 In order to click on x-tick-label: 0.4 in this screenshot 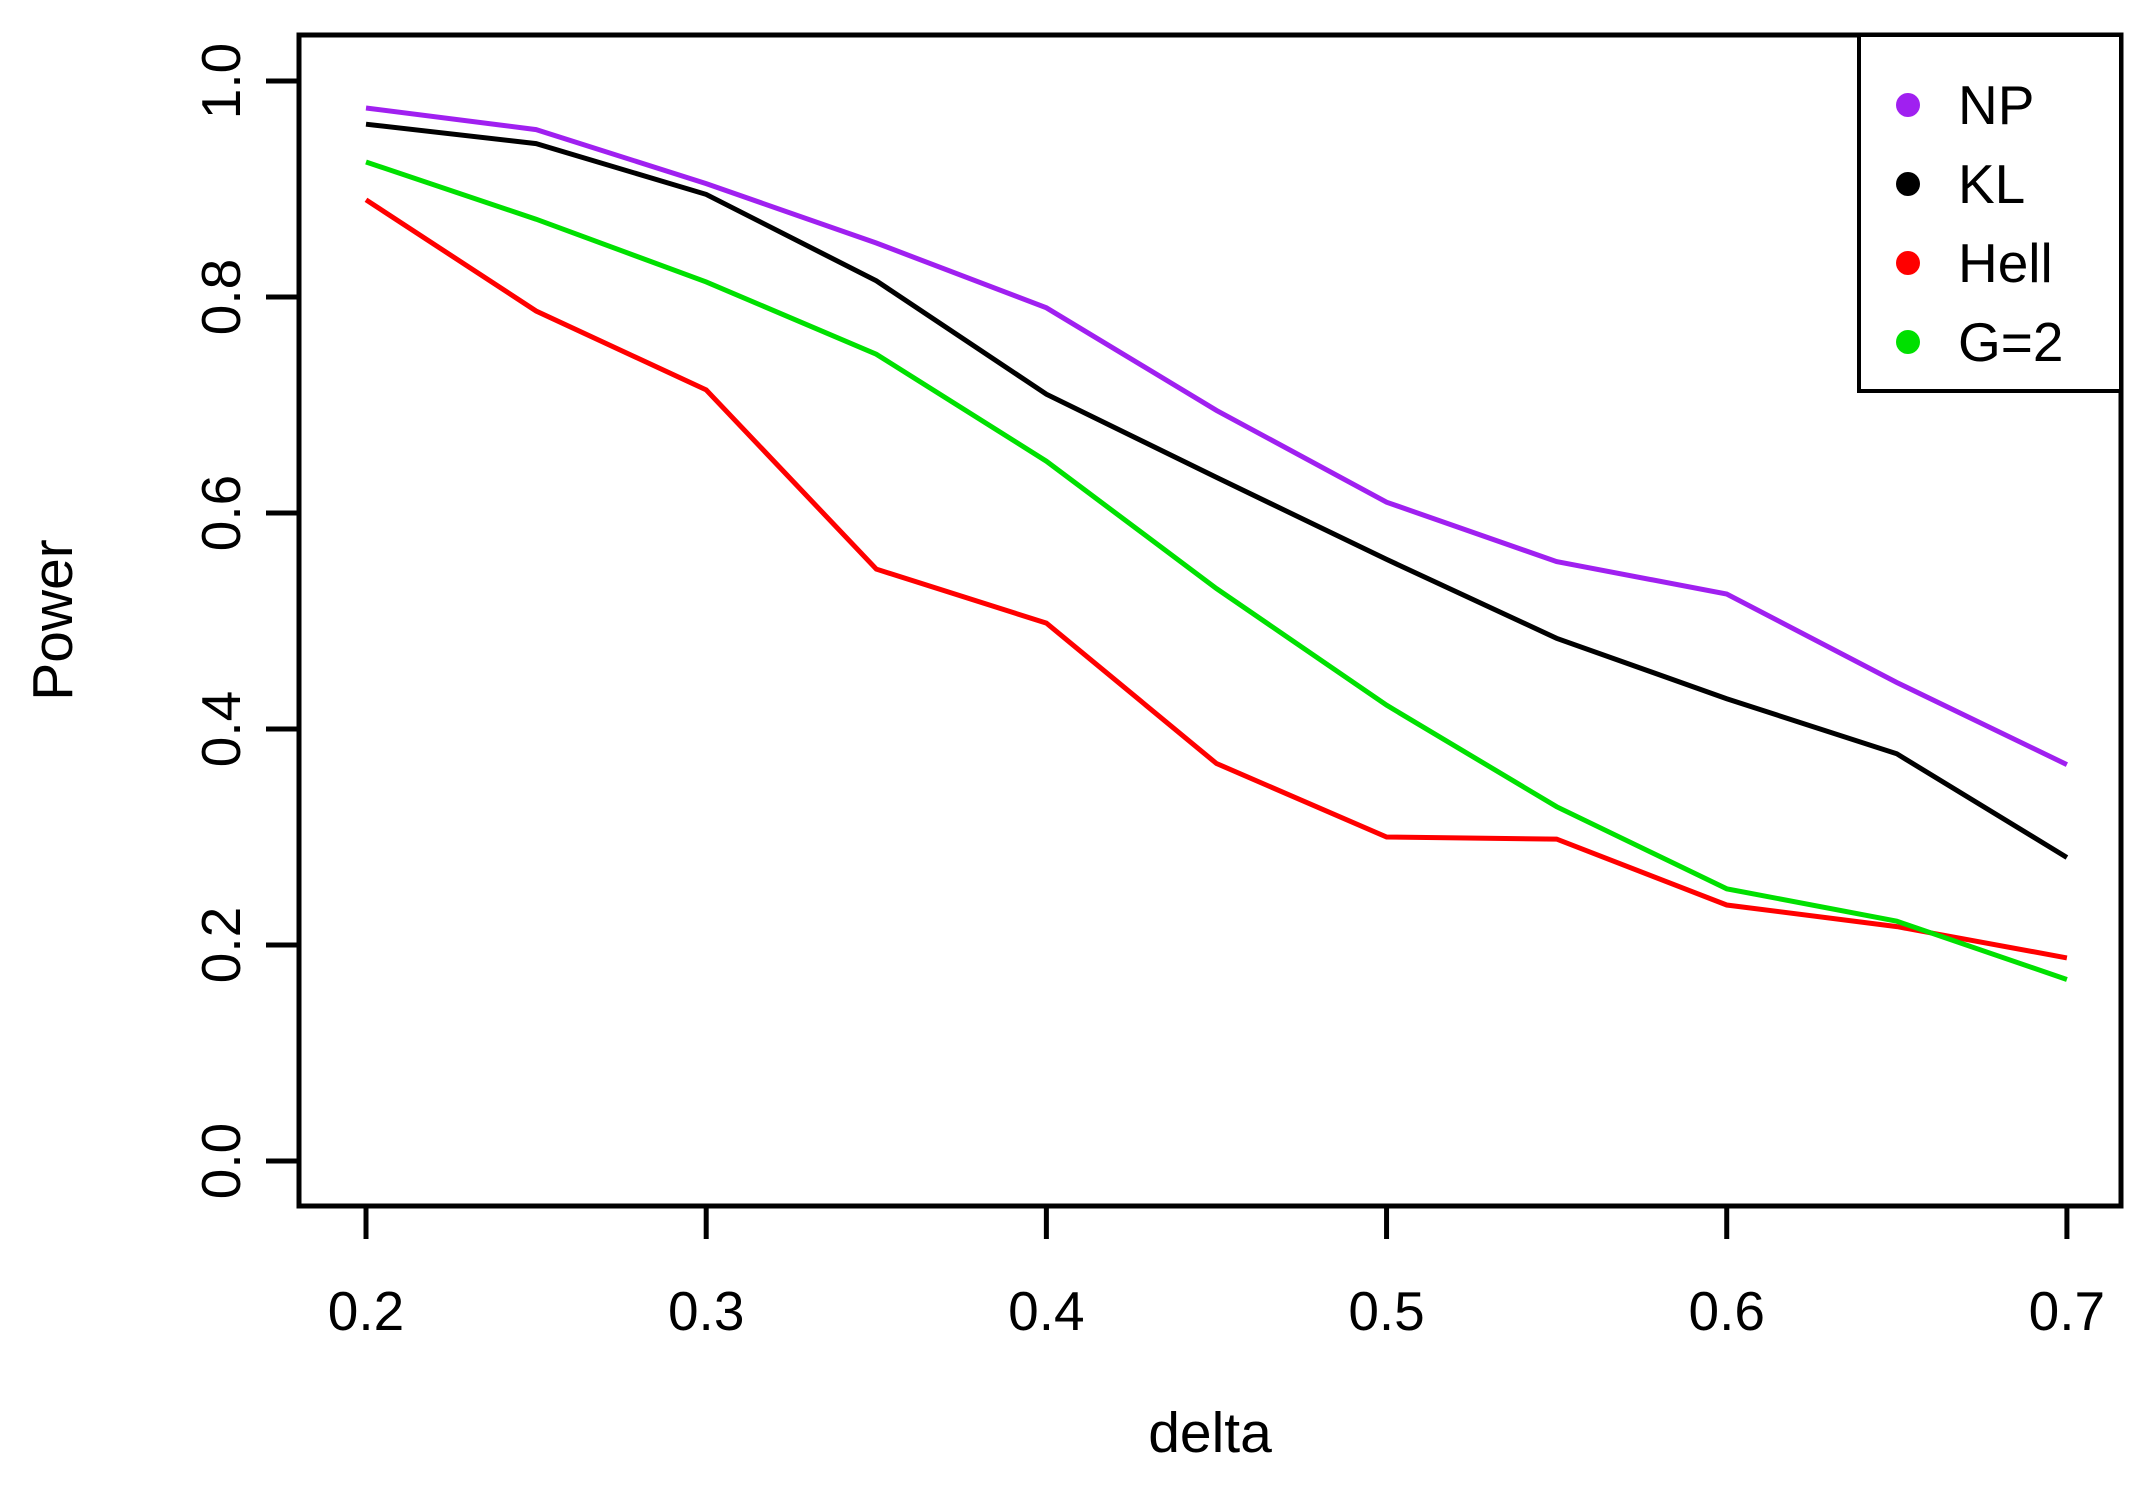, I will do `click(1046, 1311)`.